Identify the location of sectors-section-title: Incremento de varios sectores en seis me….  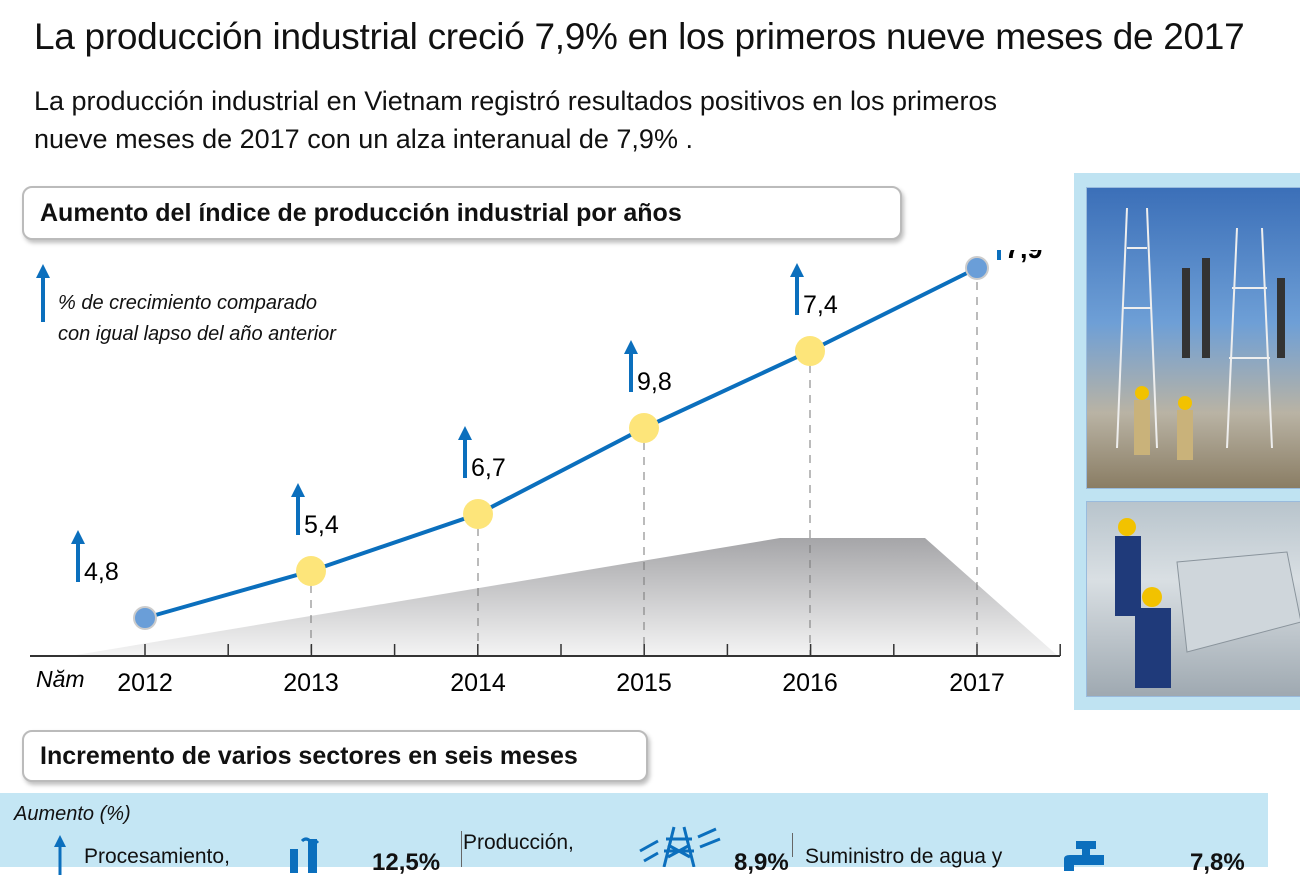
(309, 755).